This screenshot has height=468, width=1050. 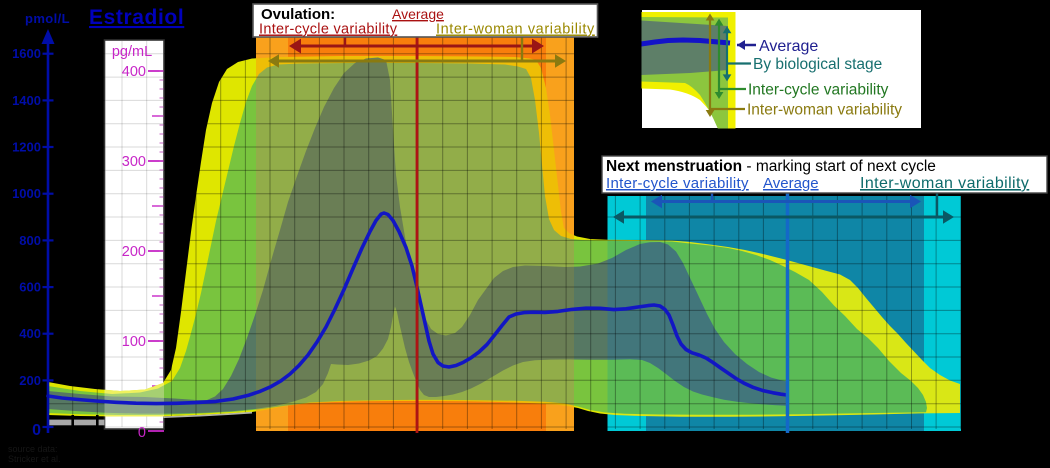 What do you see at coordinates (134, 162) in the screenshot?
I see `svg-text: 300` at bounding box center [134, 162].